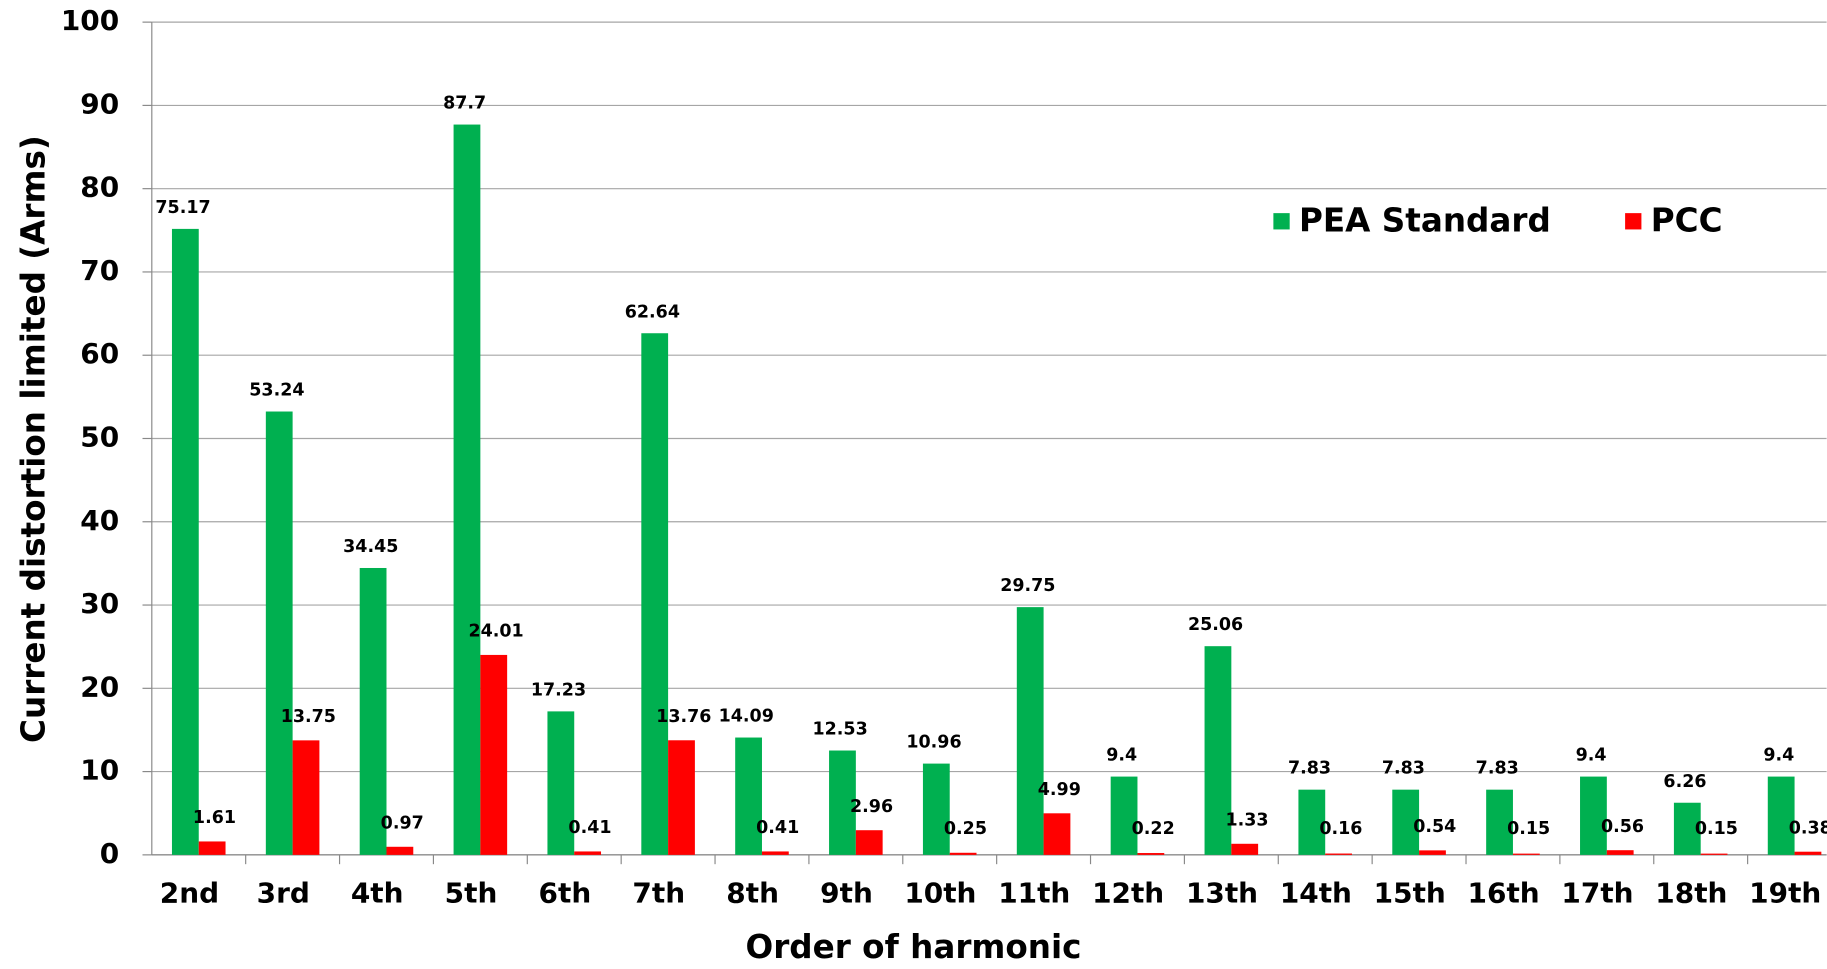  I want to click on y-tick-label: 50, so click(99, 436).